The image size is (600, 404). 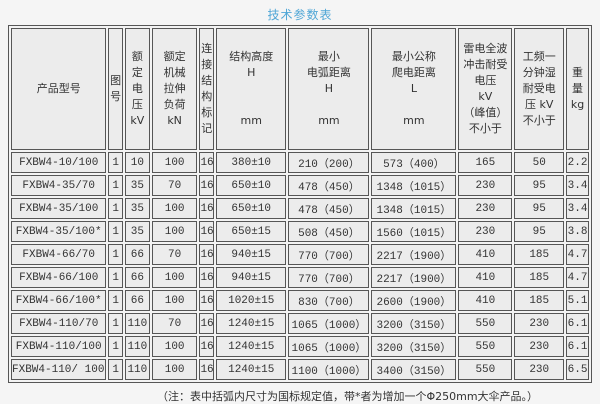 What do you see at coordinates (329, 254) in the screenshot?
I see `table-cell-min-arc-distance: 770（700）` at bounding box center [329, 254].